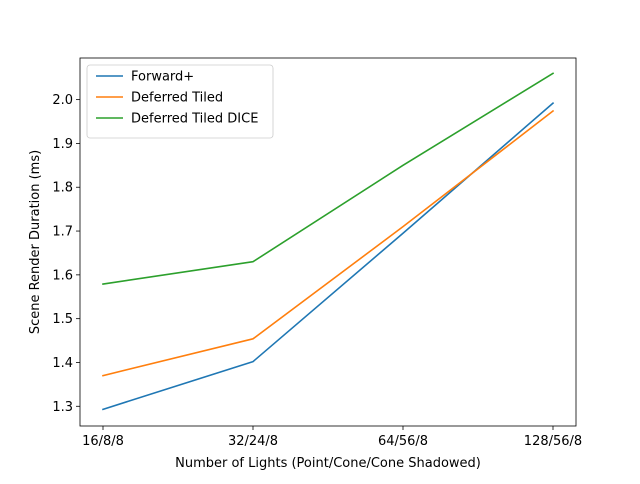  I want to click on y-tick-label: 1.9, so click(62, 144).